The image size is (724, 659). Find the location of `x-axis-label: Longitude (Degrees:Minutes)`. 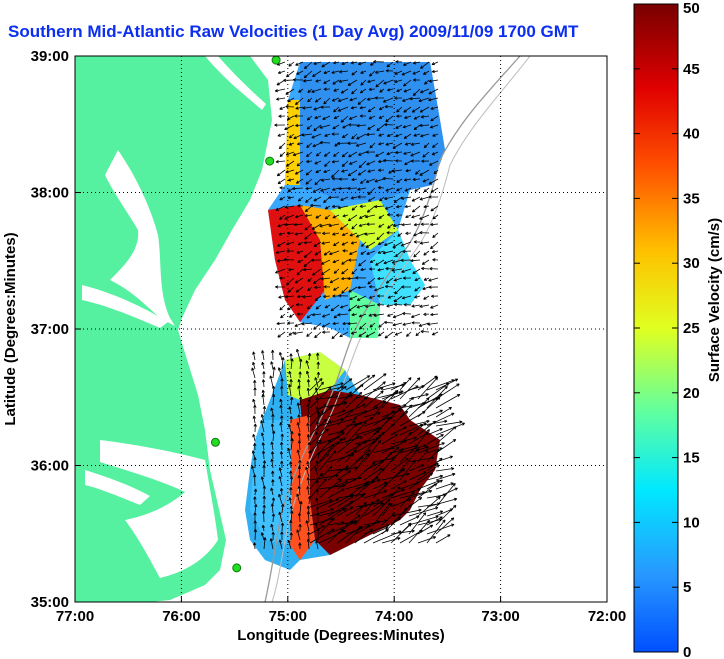

x-axis-label: Longitude (Degrees:Minutes) is located at coordinates (341, 635).